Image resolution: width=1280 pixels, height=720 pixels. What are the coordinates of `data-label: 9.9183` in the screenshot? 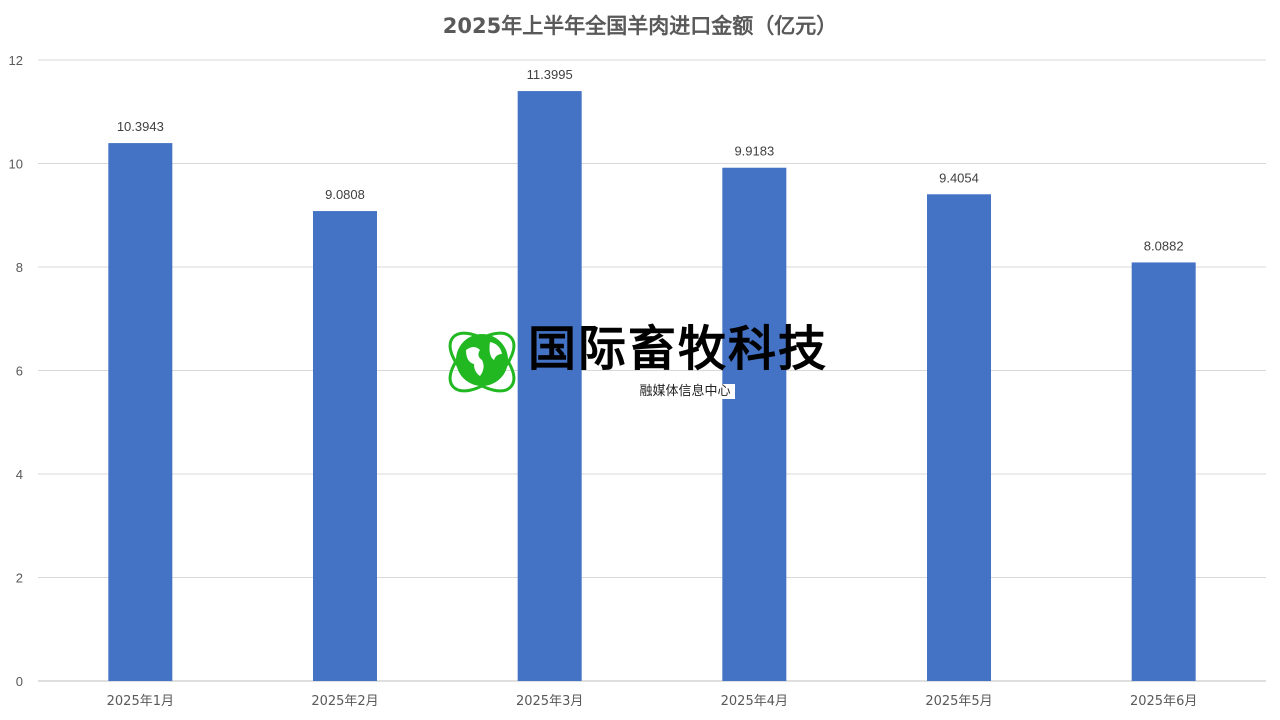 It's located at (754, 151).